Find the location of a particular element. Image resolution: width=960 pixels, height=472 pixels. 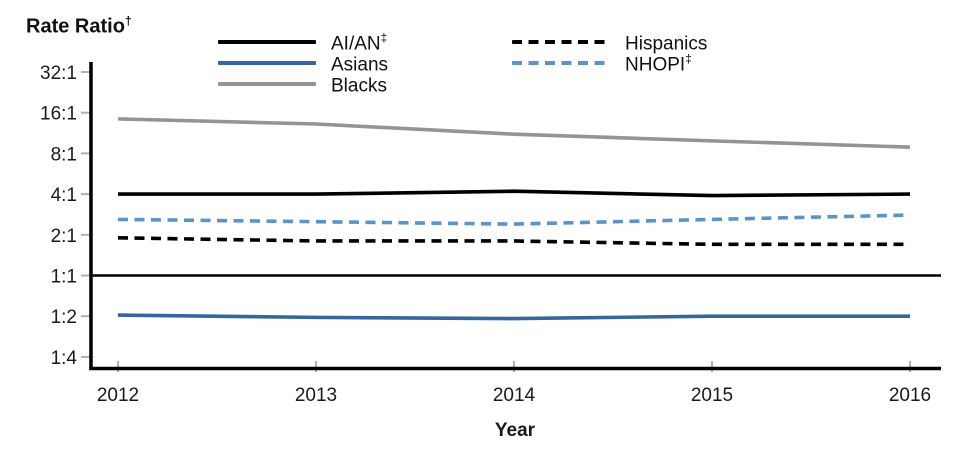

legend-label-aian: AI/AN‡ is located at coordinates (359, 41).